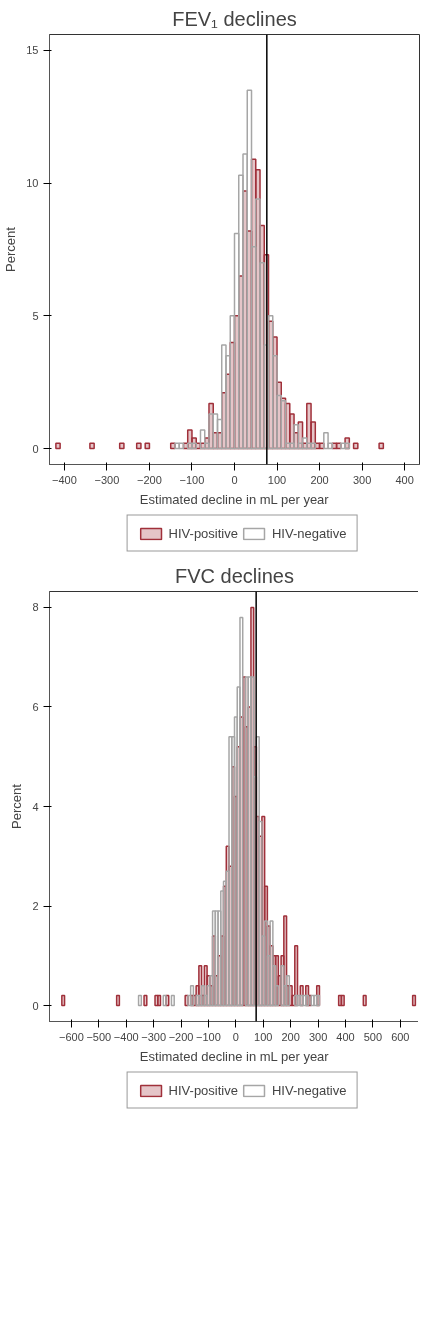 This screenshot has height=1326, width=443. What do you see at coordinates (35, 806) in the screenshot?
I see `y-tick-label: 4` at bounding box center [35, 806].